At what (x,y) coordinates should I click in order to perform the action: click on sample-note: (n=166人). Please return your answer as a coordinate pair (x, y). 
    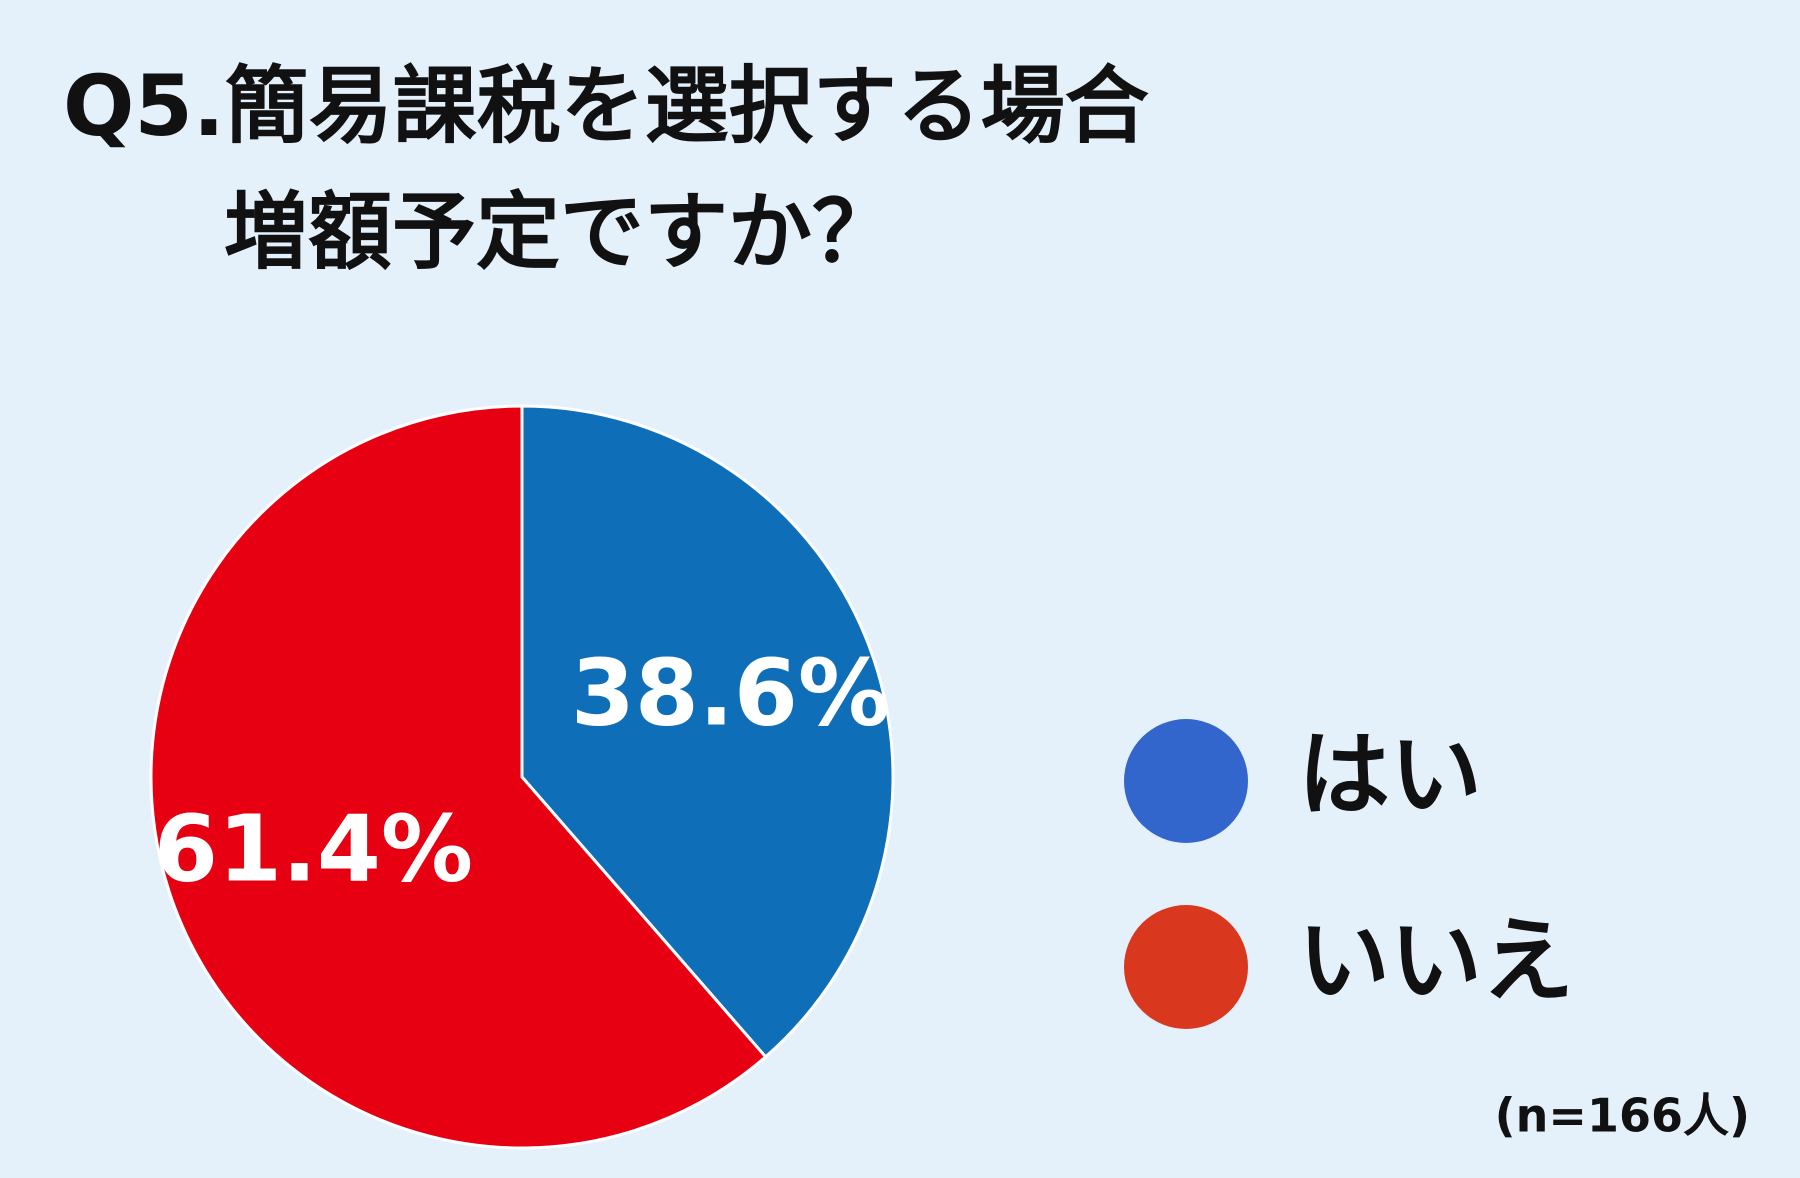
    Looking at the image, I should click on (1622, 1116).